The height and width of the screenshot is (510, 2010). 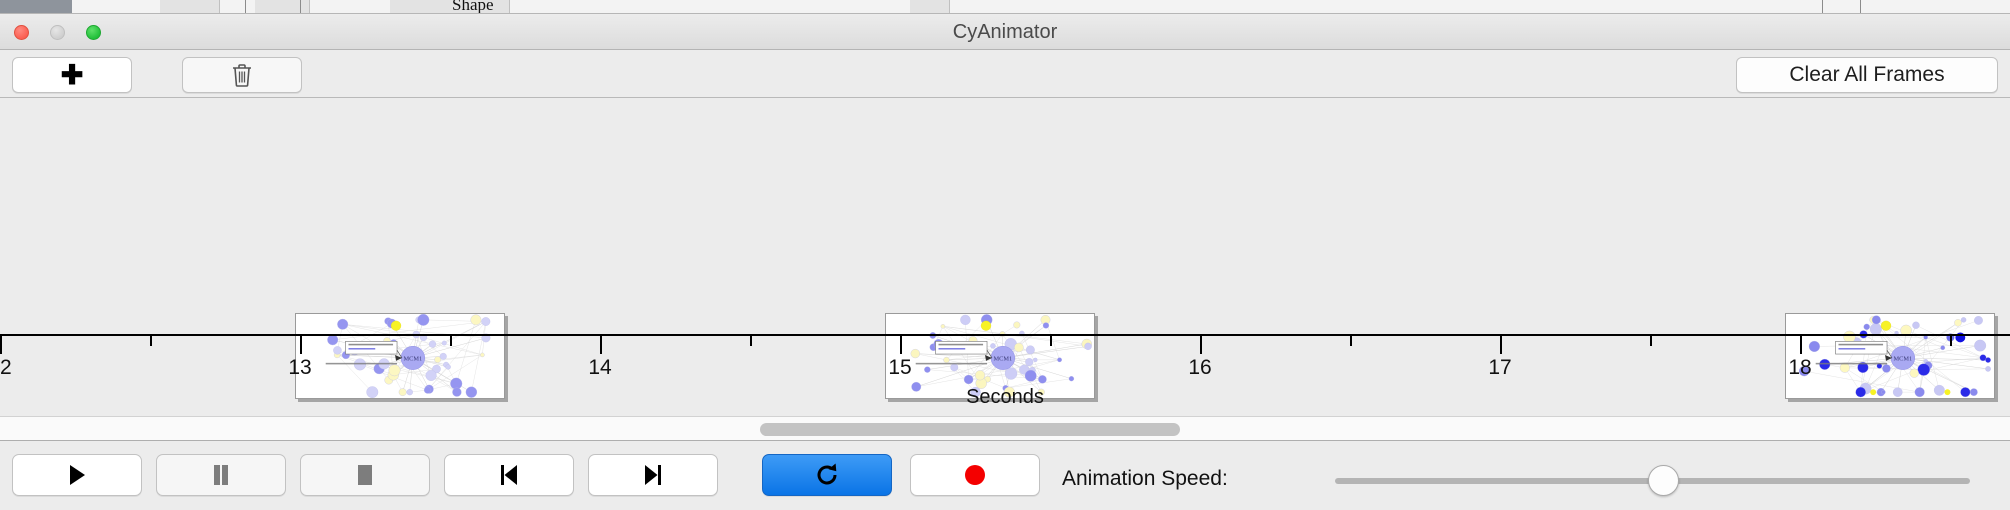 I want to click on add-frame-button: ✚, so click(x=72, y=75).